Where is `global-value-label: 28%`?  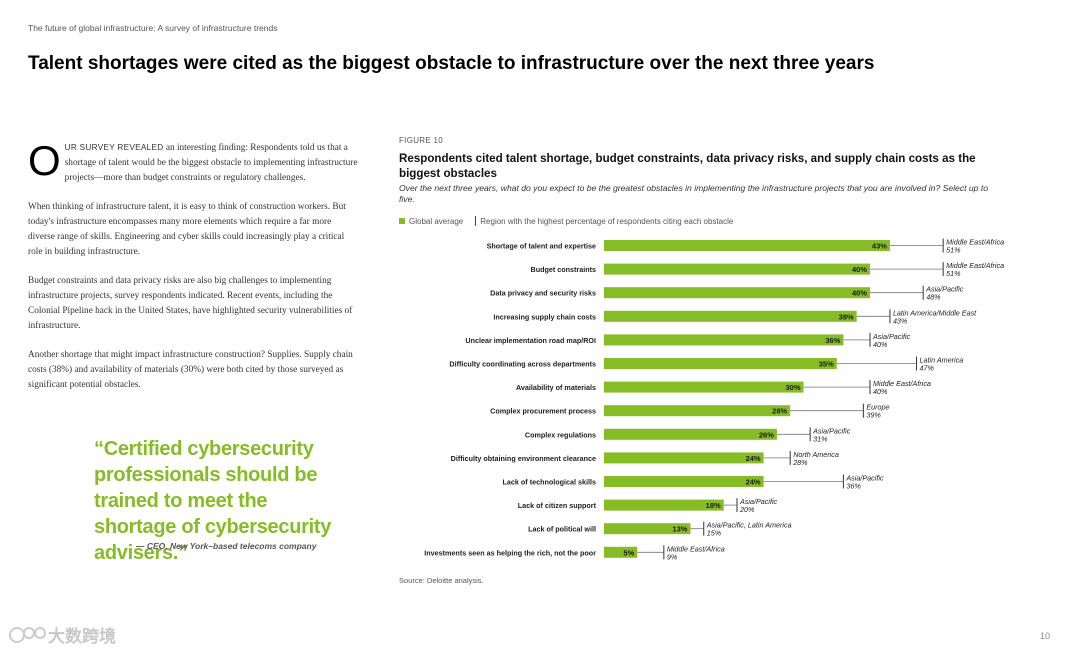
global-value-label: 28% is located at coordinates (779, 411).